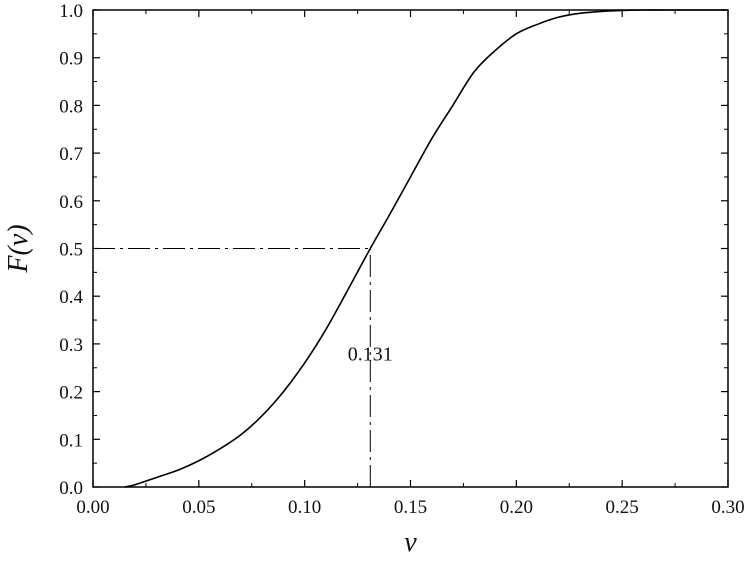 This screenshot has height=562, width=755. I want to click on y-tick-label: 0.3, so click(71, 345).